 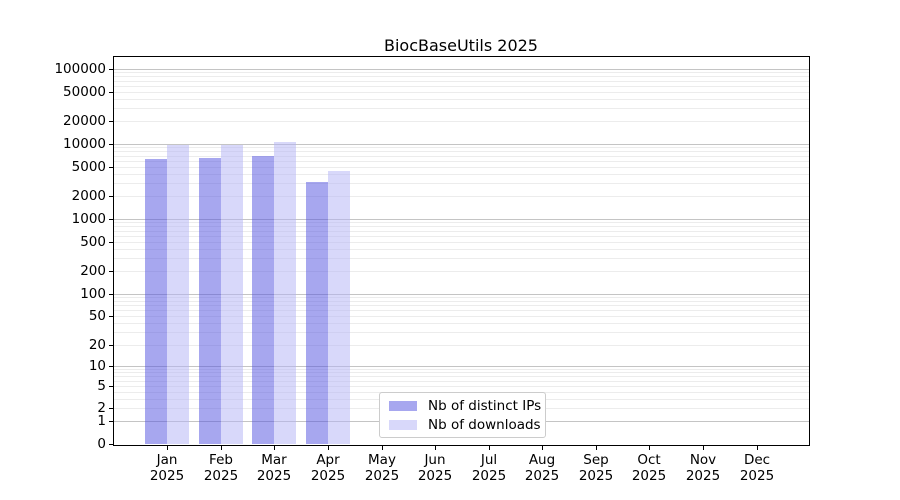 What do you see at coordinates (339, 307) in the screenshot?
I see `bar-downloads-apr` at bounding box center [339, 307].